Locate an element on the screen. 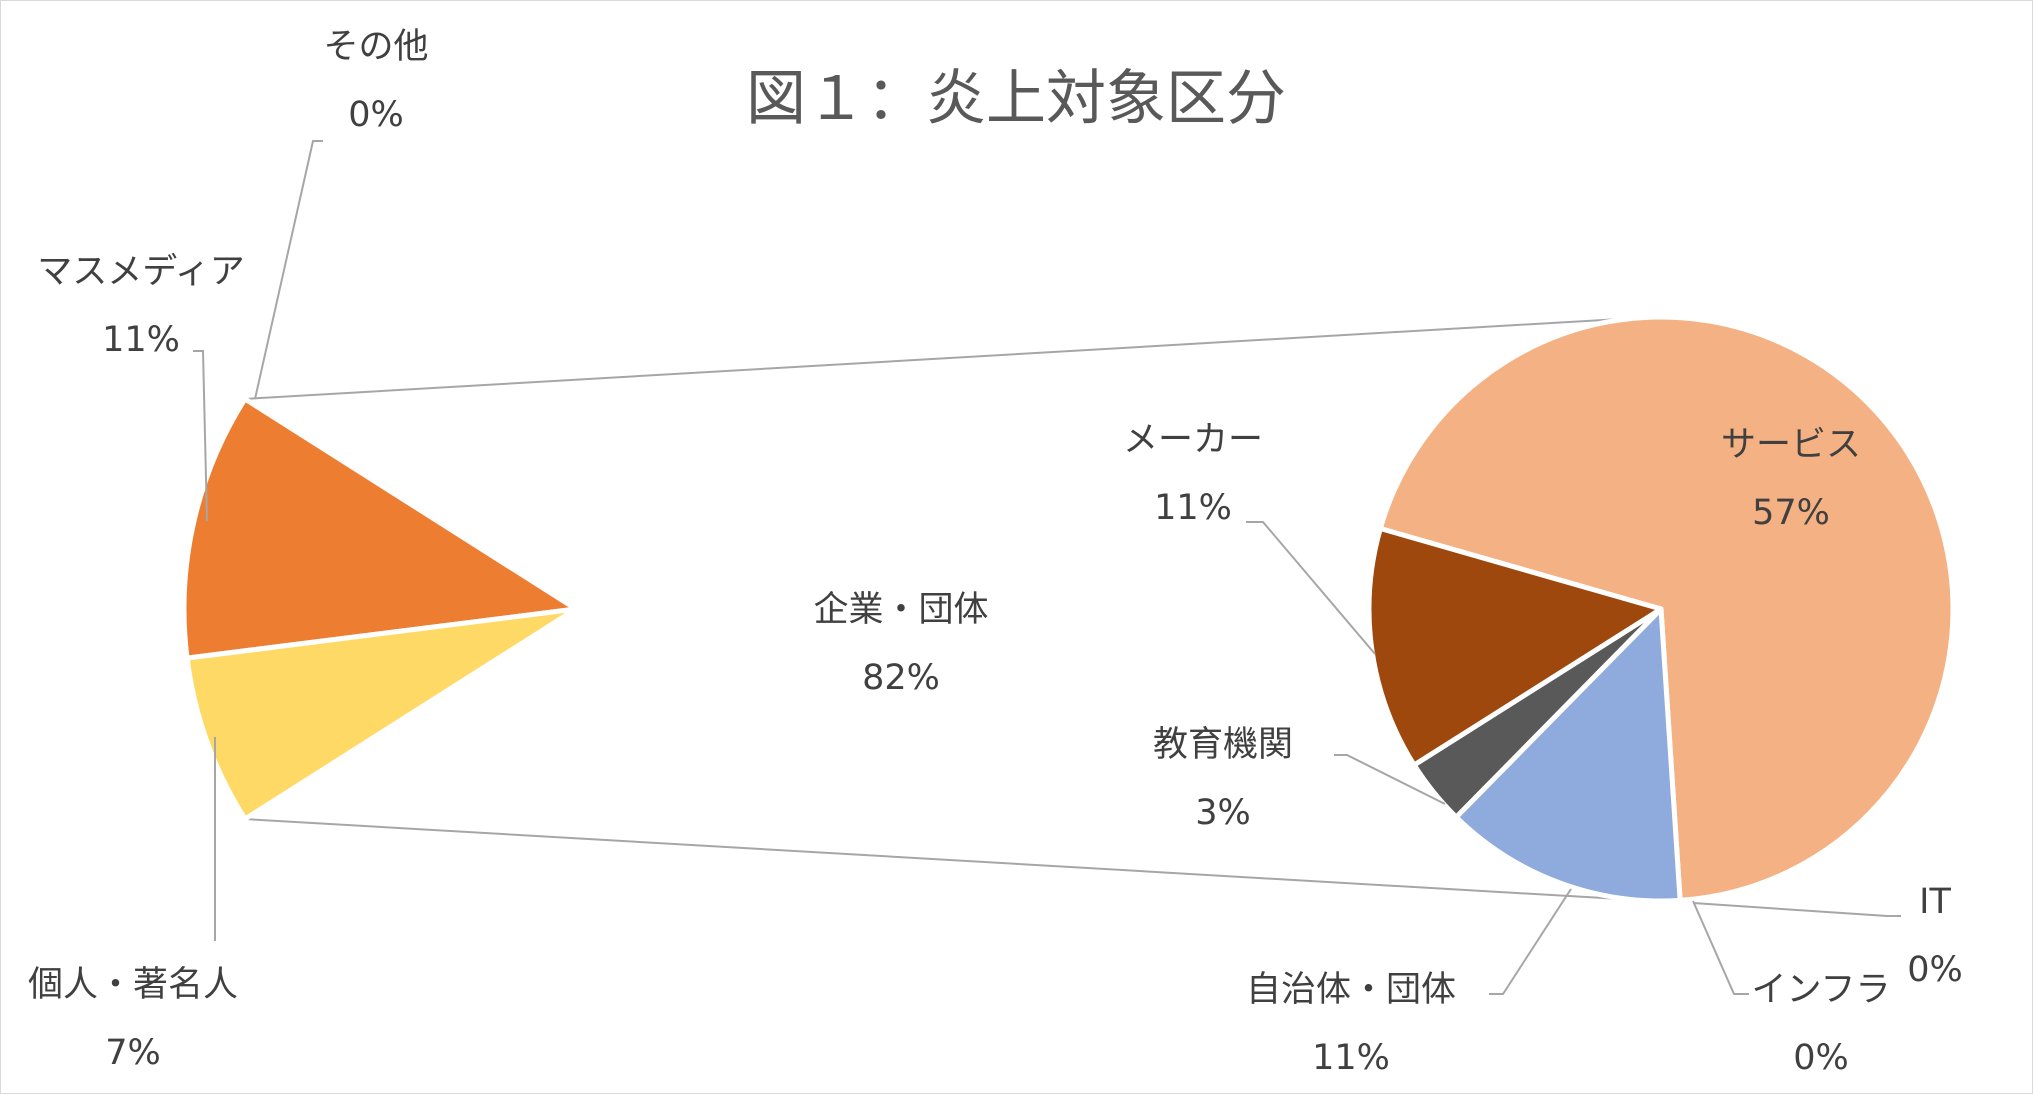 This screenshot has height=1094, width=2033. maker-percent-label: 11% is located at coordinates (1193, 508).